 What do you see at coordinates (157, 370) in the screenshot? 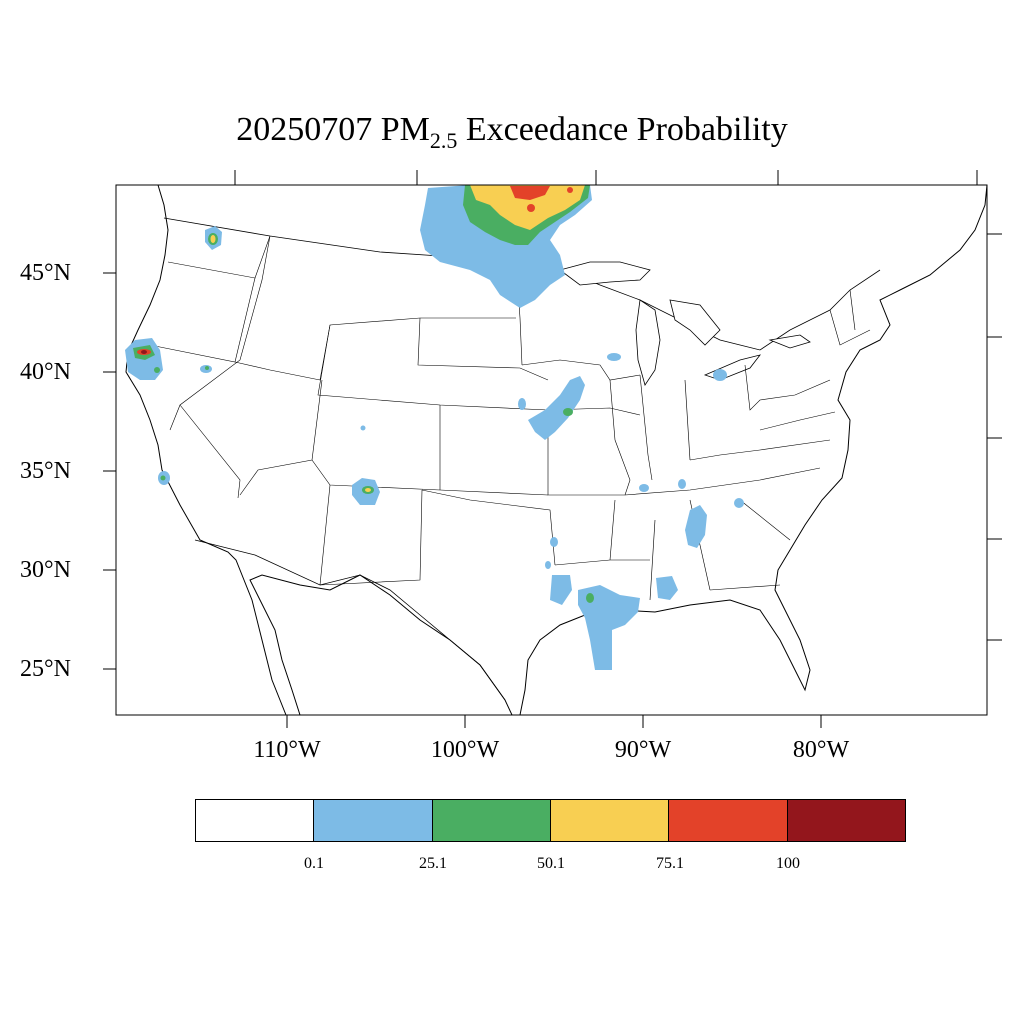
I see `region-ca-green-small` at bounding box center [157, 370].